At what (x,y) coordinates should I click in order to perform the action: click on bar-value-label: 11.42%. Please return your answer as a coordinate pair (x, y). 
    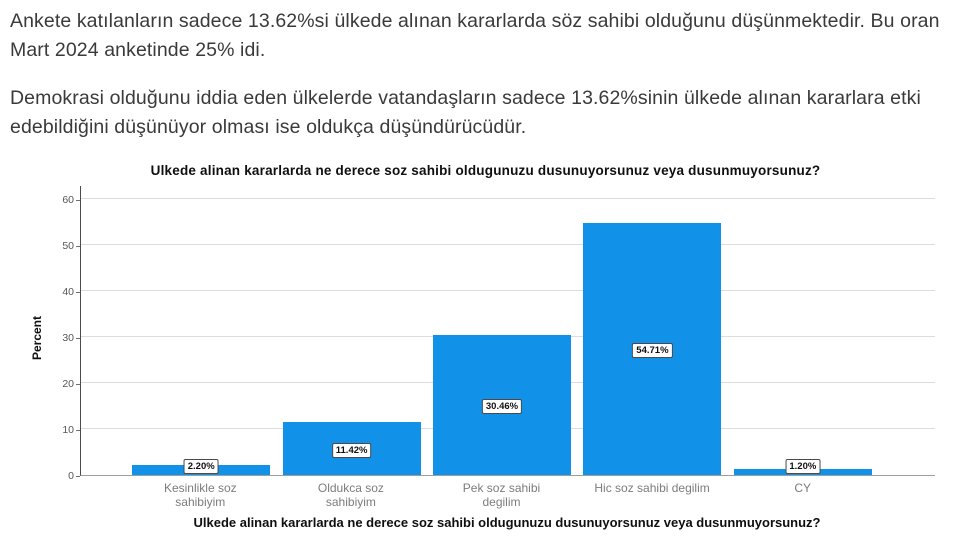
    Looking at the image, I should click on (351, 450).